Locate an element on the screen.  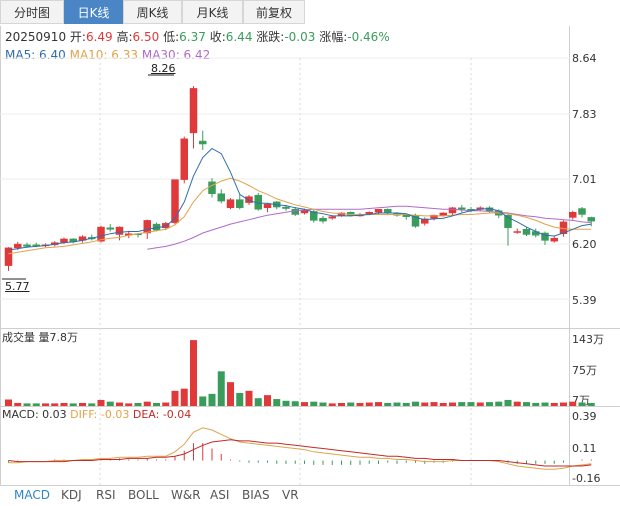
tab-weekly-k: 周K线 is located at coordinates (152, 12).